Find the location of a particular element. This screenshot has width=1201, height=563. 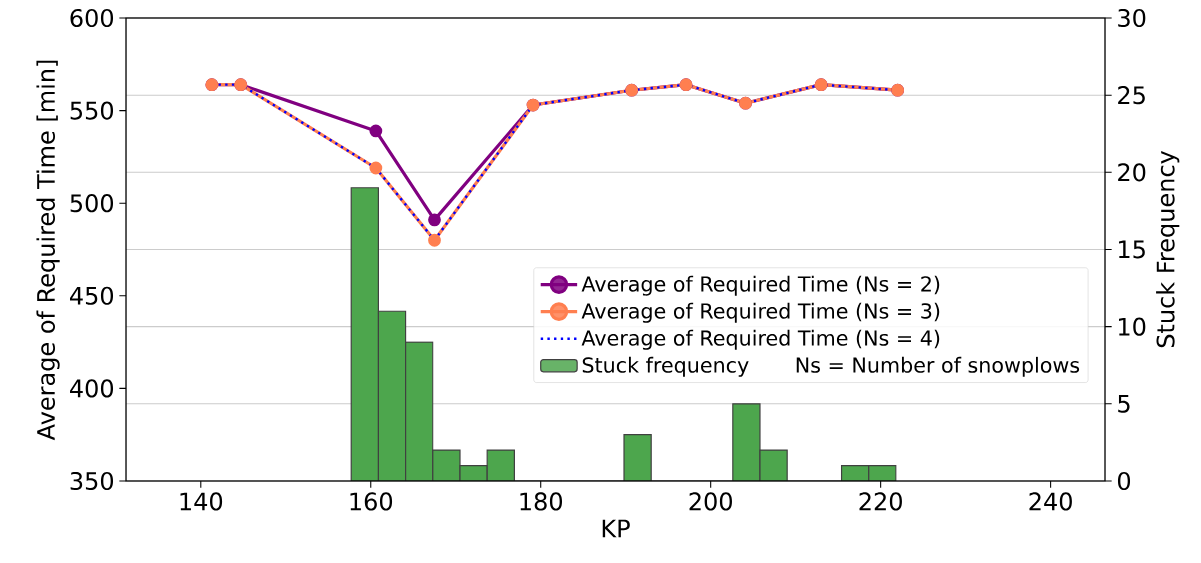

y2-tick-label: 20 is located at coordinates (1132, 172).